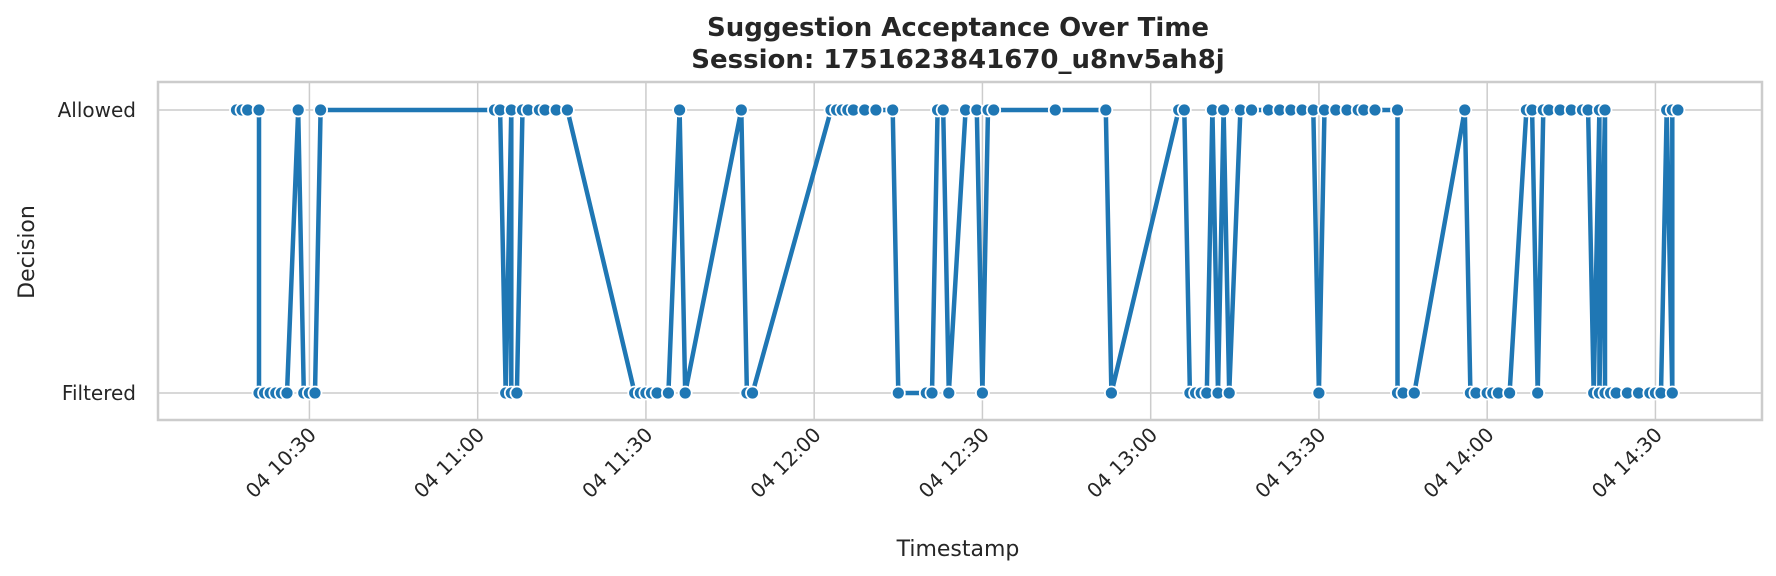 The height and width of the screenshot is (576, 1776). Describe the element at coordinates (1290, 463) in the screenshot. I see `x-tick-label: 04 13:30` at that location.